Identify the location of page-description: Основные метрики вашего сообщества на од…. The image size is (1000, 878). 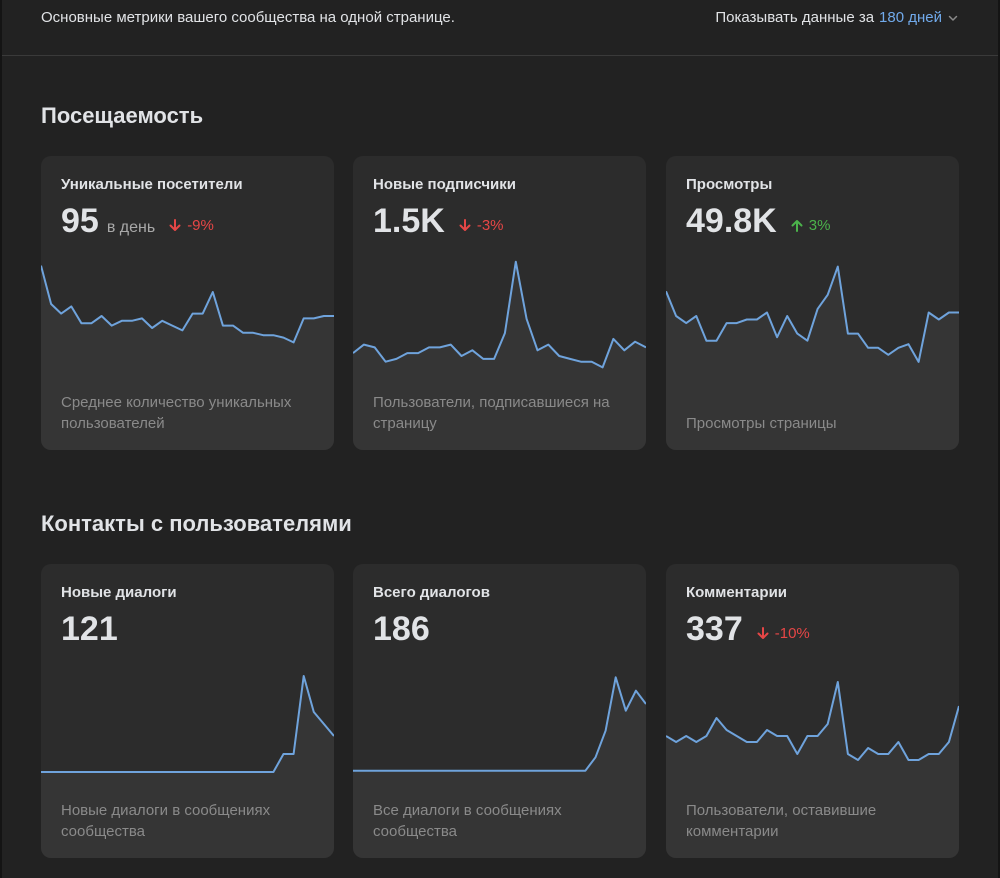
(248, 17).